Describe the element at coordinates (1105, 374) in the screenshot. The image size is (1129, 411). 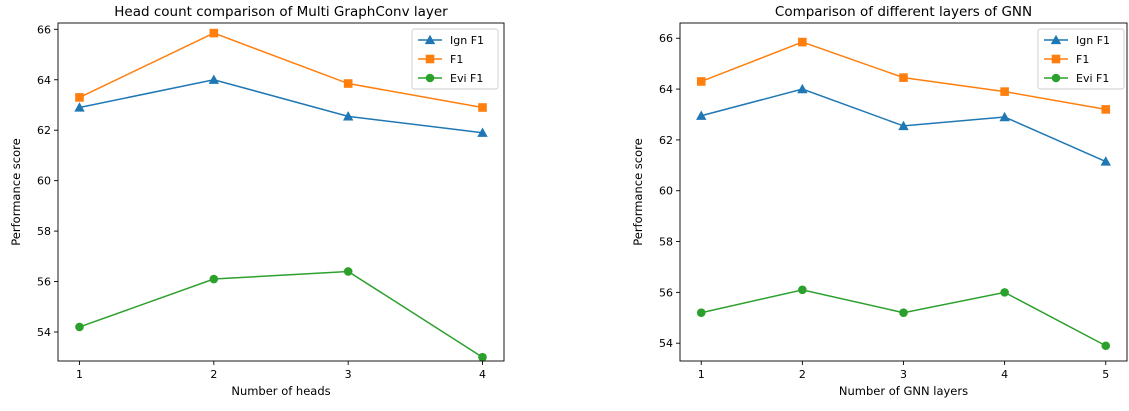
I see `x-tick-label: 5` at that location.